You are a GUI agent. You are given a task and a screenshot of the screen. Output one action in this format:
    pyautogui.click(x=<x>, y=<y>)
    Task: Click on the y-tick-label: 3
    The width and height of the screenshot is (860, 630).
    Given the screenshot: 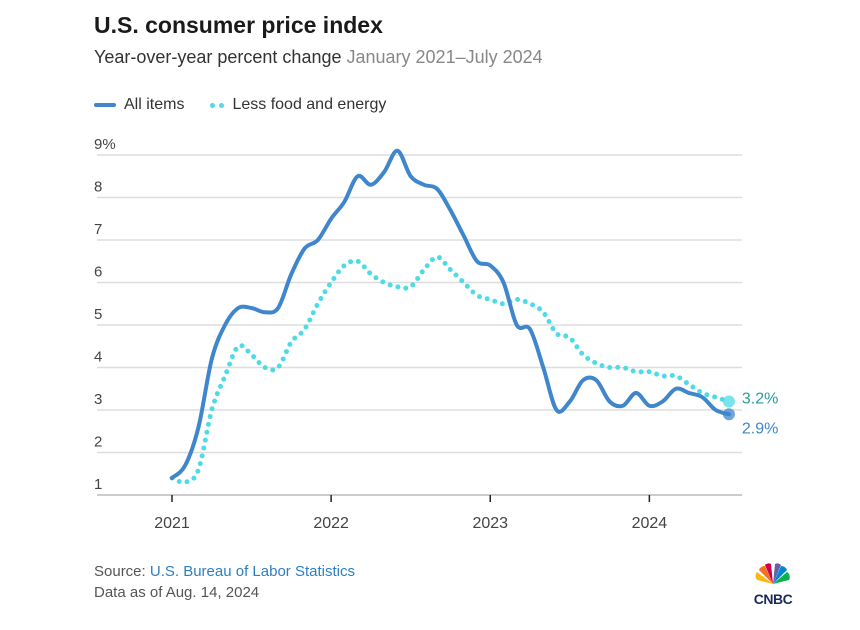 What is the action you would take?
    pyautogui.click(x=98, y=399)
    